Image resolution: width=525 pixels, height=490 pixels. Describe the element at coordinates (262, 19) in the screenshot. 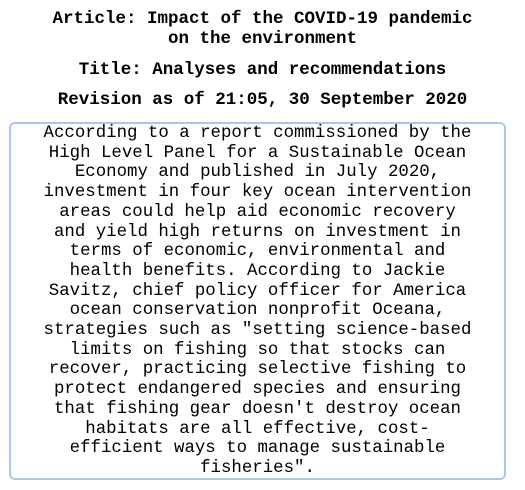

I see `article-heading-line-1: Article: Impact of the COVID-19 pandemic` at that location.